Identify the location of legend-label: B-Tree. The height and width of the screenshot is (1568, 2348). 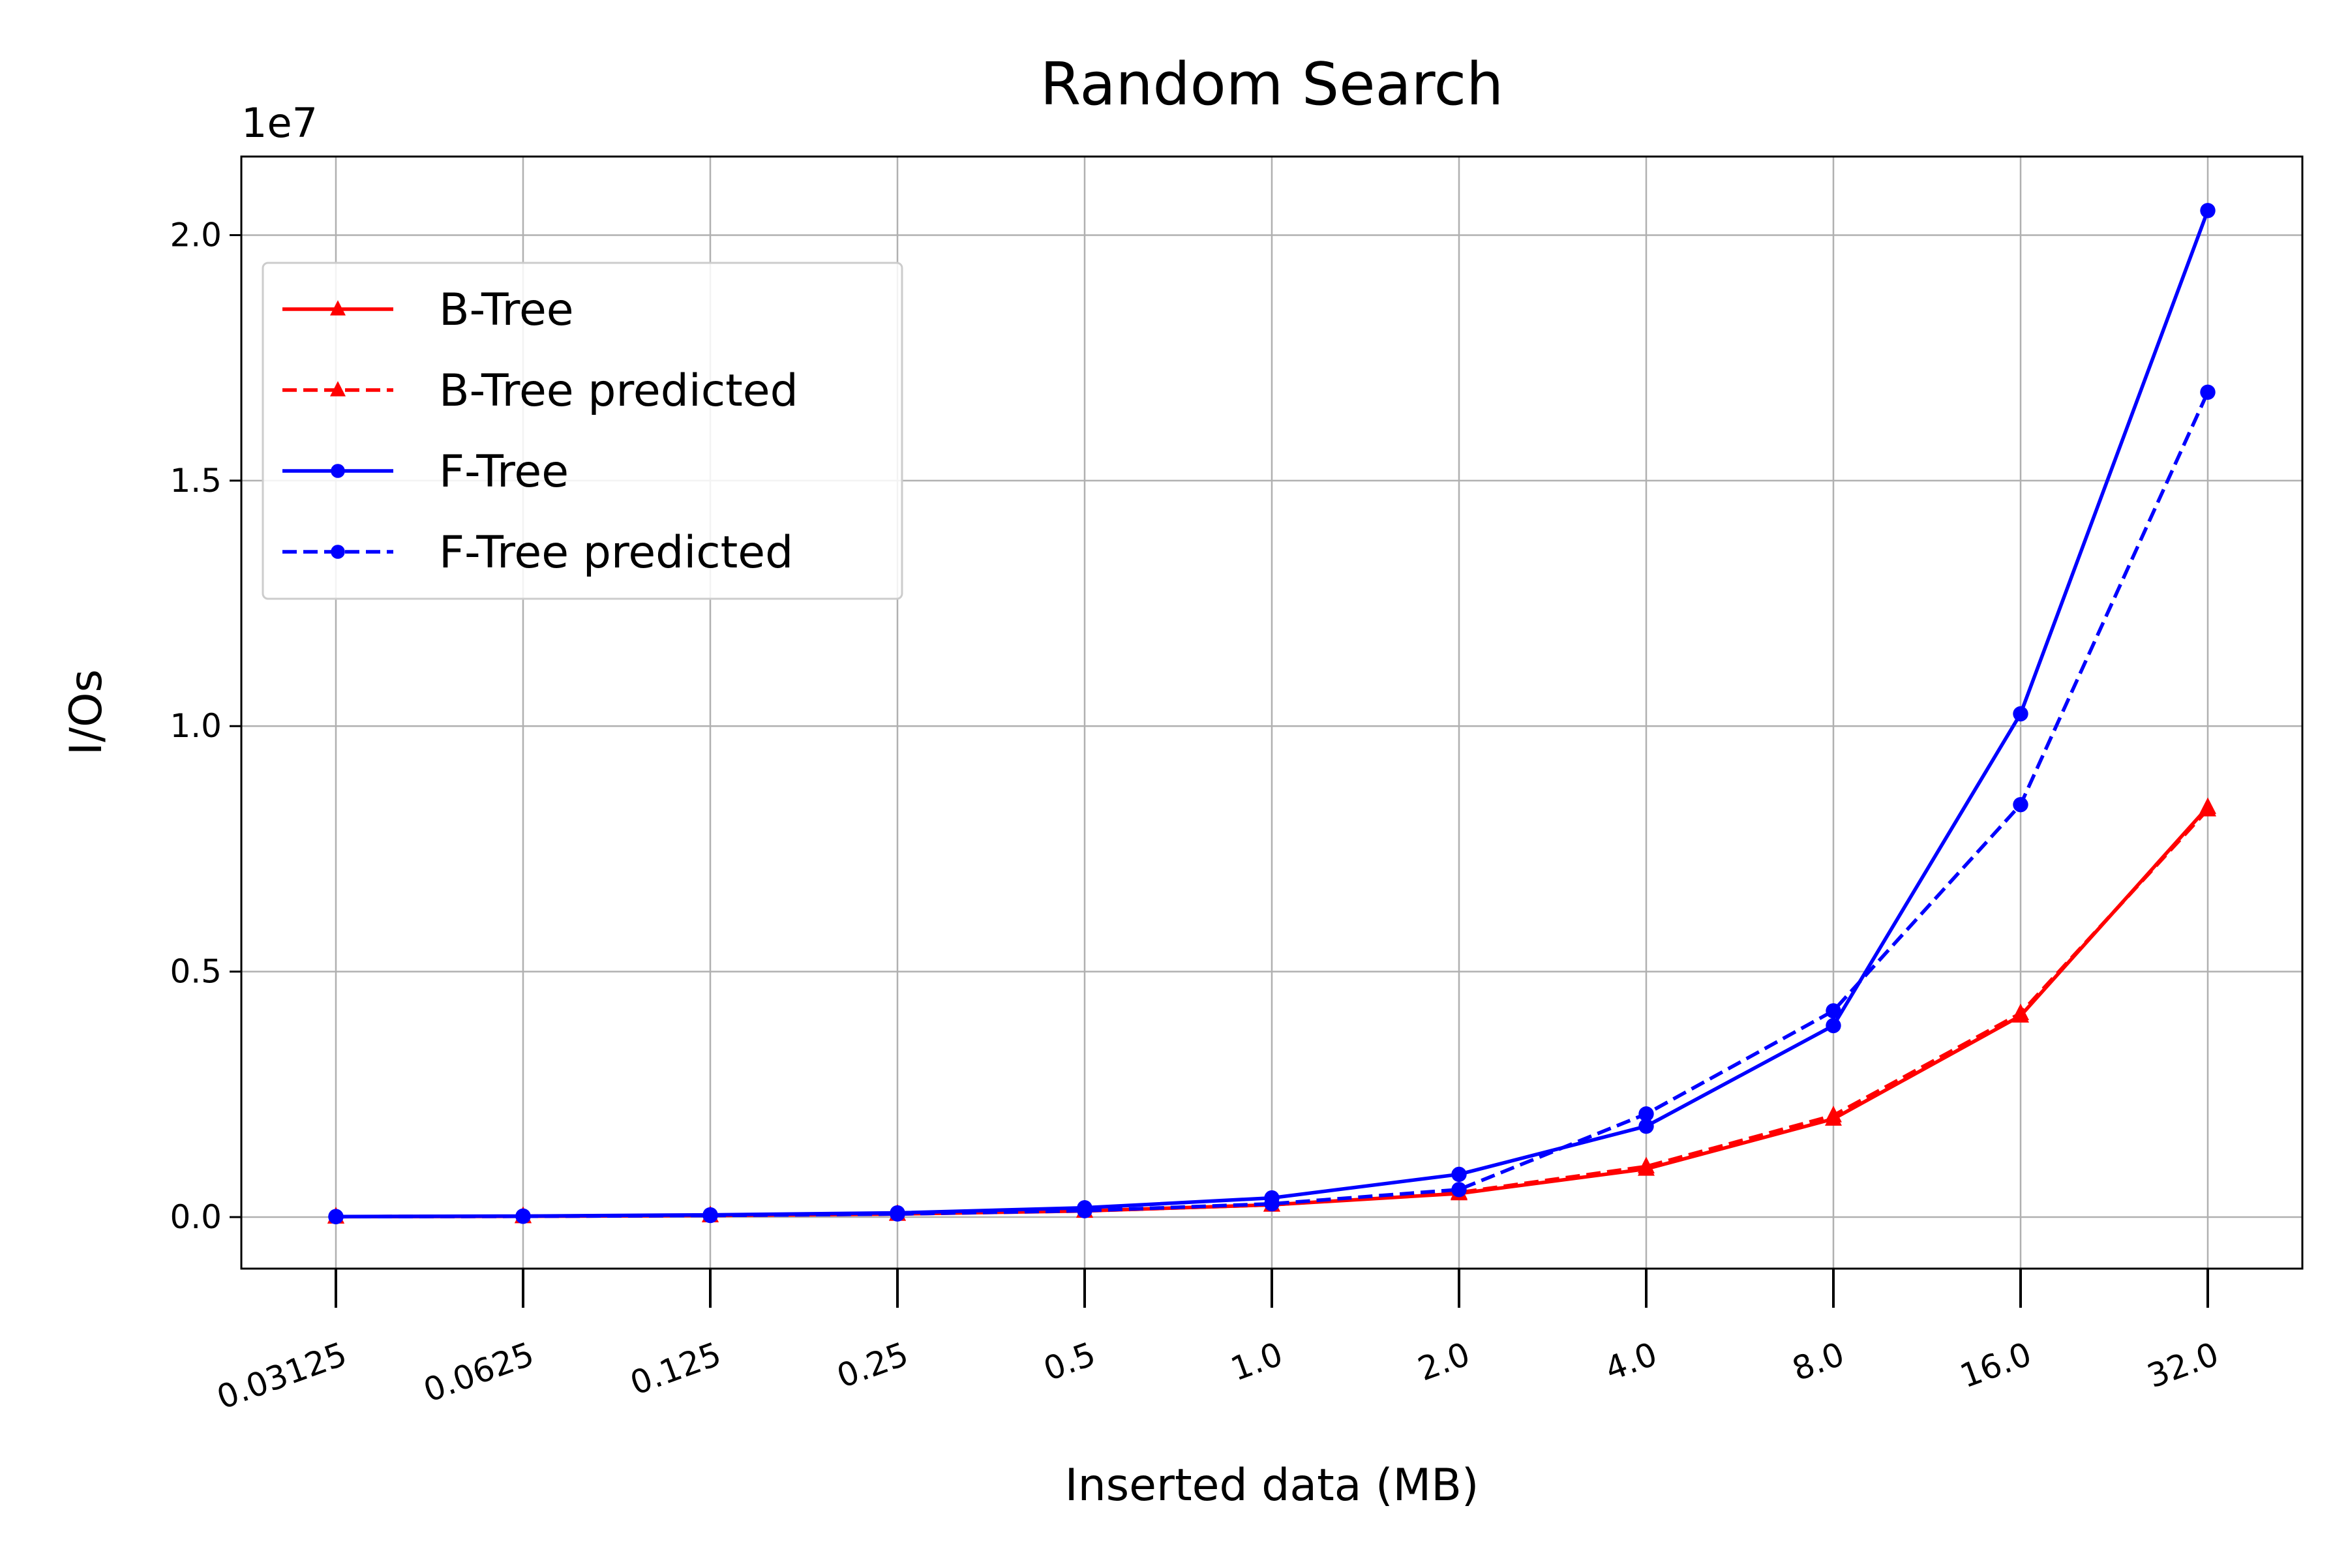
(507, 310).